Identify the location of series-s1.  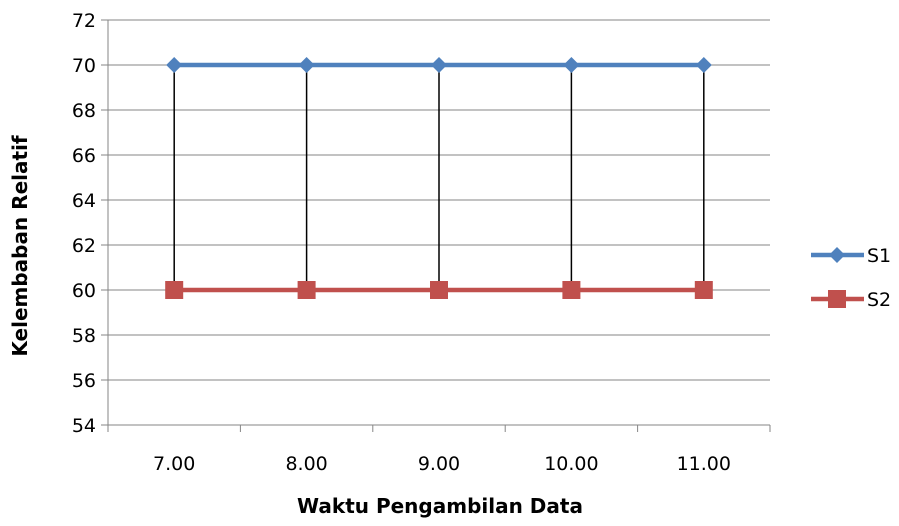
(439, 65).